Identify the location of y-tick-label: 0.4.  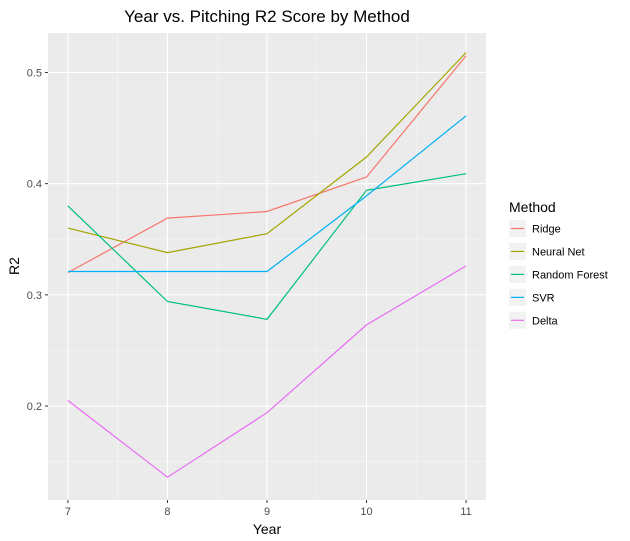
(34, 185).